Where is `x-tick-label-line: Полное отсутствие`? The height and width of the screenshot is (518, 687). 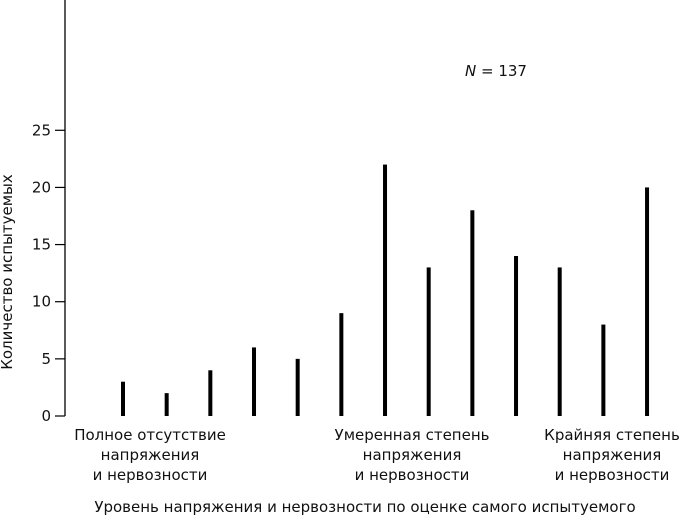 x-tick-label-line: Полное отсутствие is located at coordinates (150, 435).